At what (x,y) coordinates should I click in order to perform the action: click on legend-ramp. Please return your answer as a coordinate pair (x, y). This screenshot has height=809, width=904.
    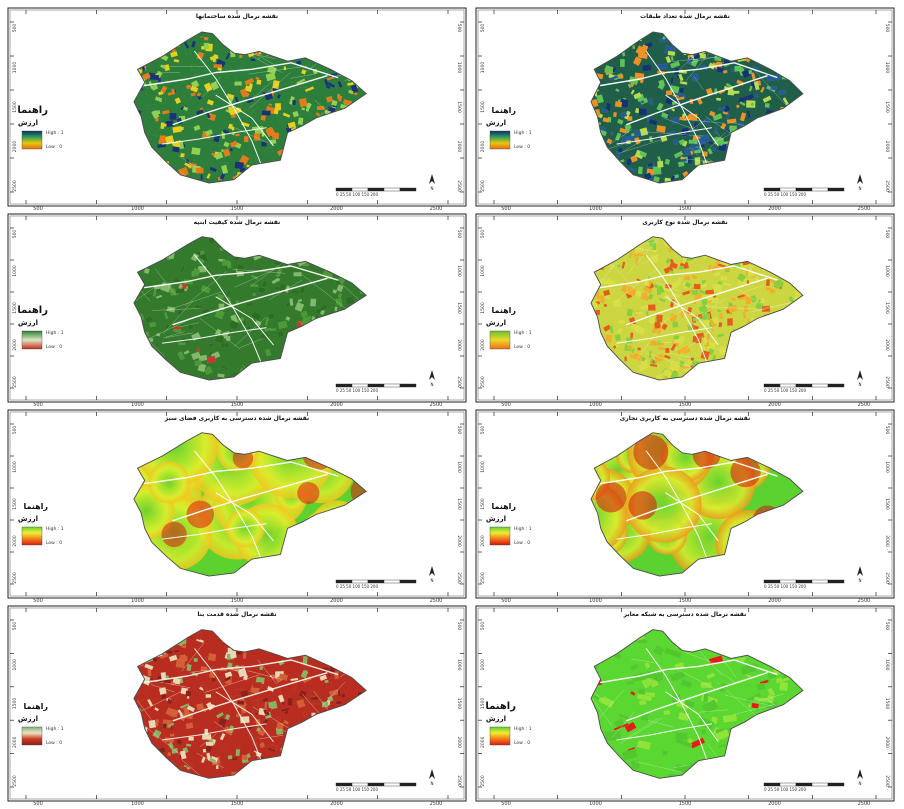
    Looking at the image, I should click on (32, 140).